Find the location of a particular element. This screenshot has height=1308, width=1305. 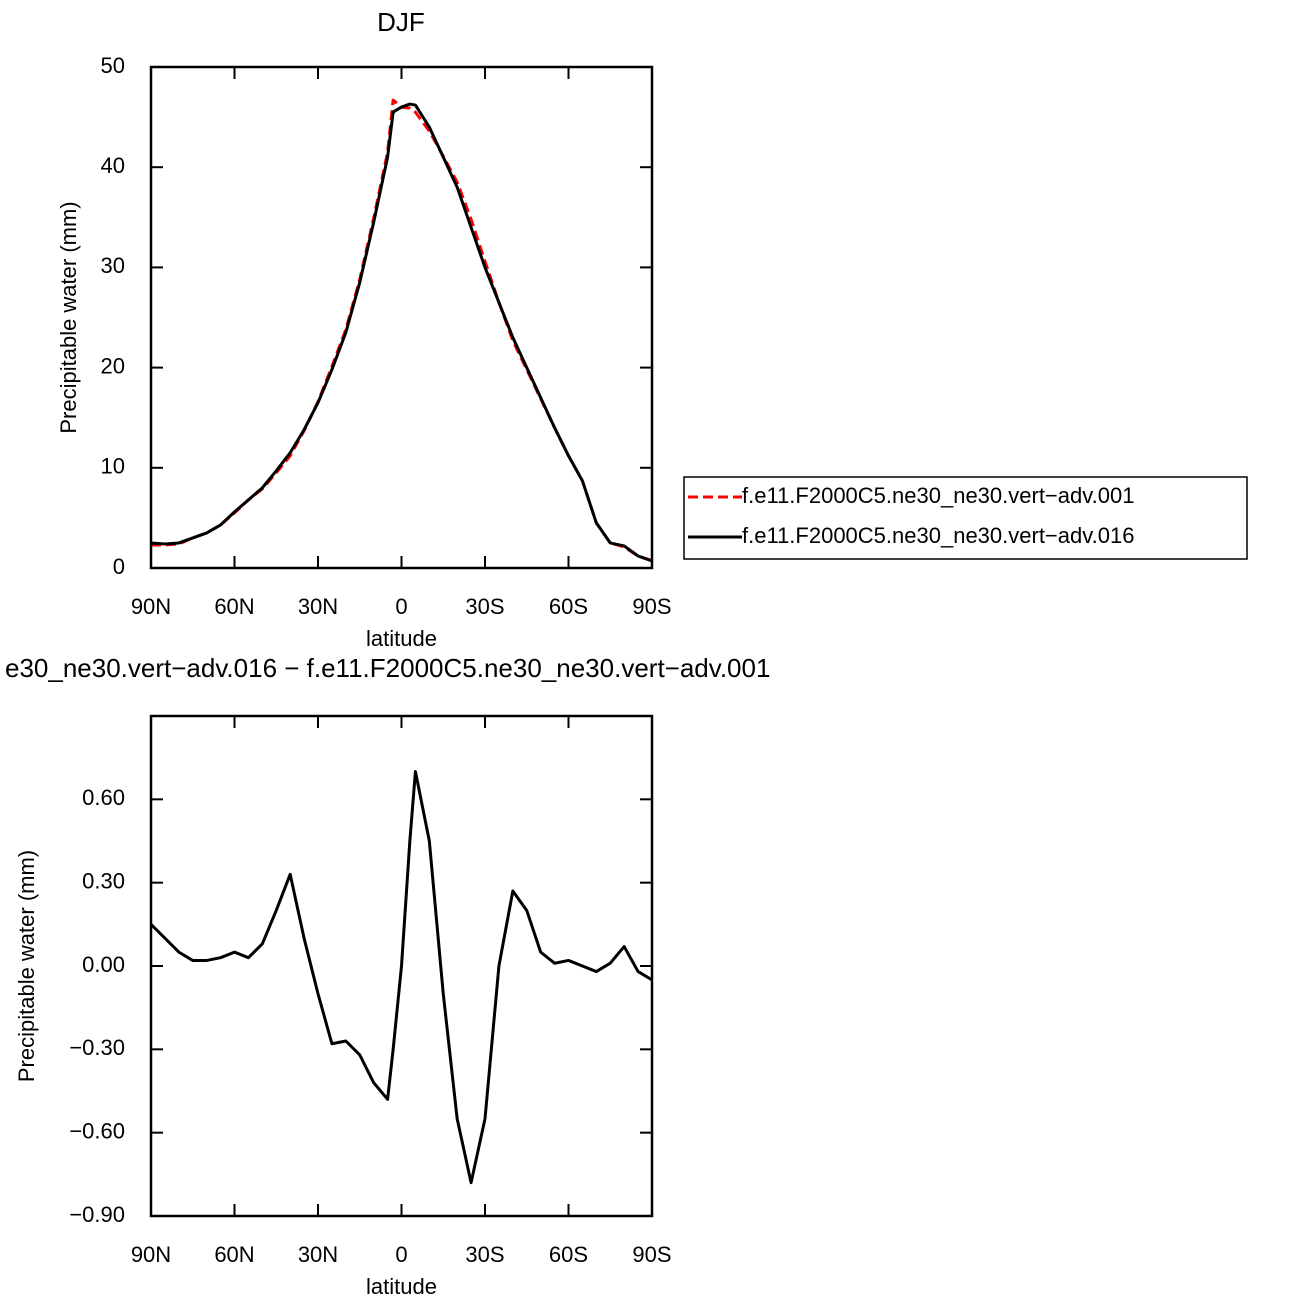

y-tick-label: 30 is located at coordinates (113, 265).